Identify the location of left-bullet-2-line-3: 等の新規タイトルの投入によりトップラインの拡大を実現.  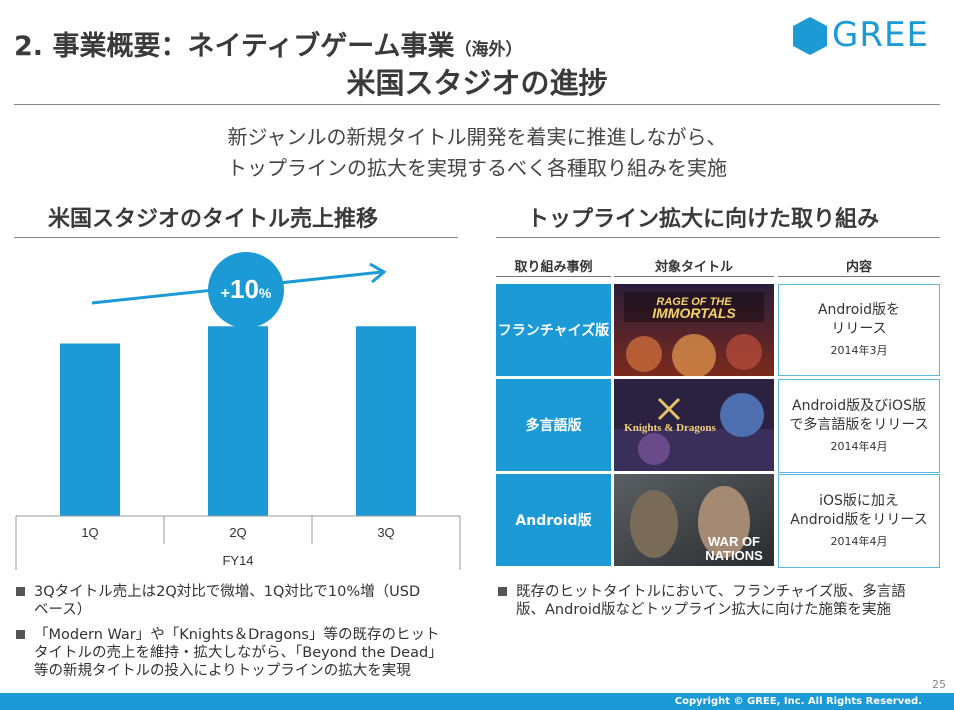
(222, 671).